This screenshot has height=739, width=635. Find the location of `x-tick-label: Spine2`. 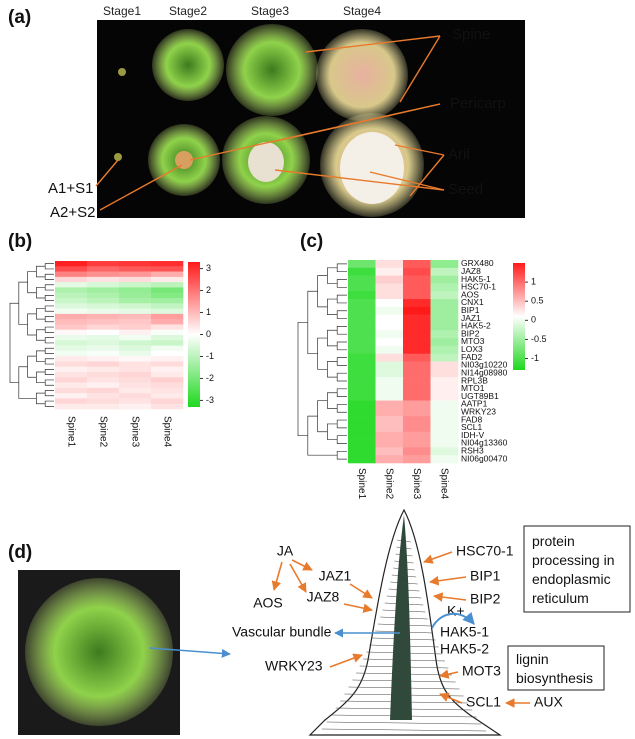

x-tick-label: Spine2 is located at coordinates (102, 432).